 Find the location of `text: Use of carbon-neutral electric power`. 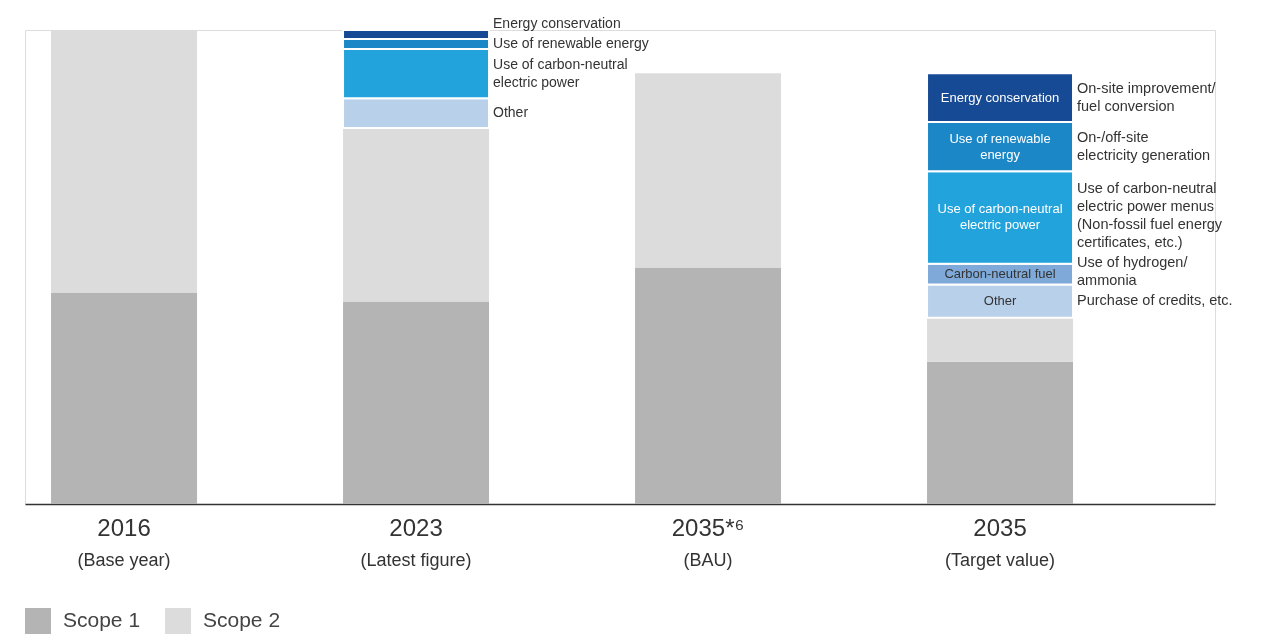

text: Use of carbon-neutral electric power is located at coordinates (1000, 217).